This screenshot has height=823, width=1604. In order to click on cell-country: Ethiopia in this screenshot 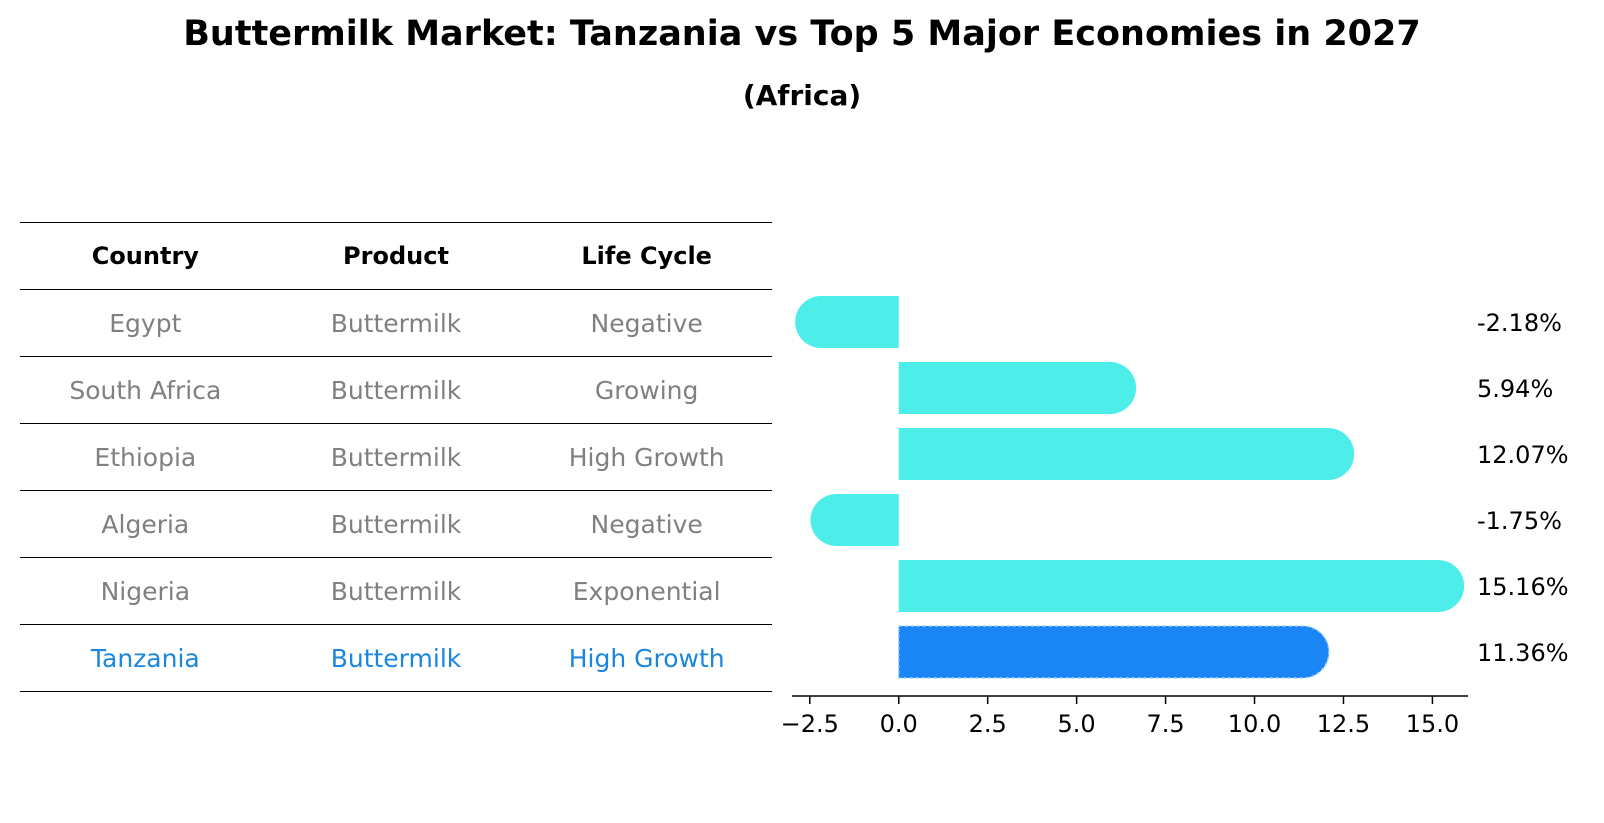, I will do `click(145, 457)`.